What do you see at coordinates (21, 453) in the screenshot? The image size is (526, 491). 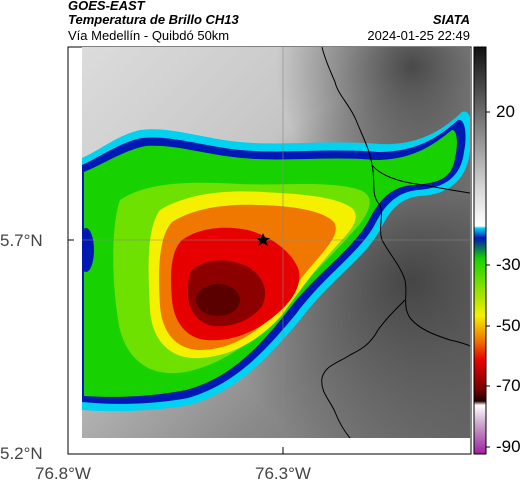 I see `lat-tick-5.2: 5.2°N` at bounding box center [21, 453].